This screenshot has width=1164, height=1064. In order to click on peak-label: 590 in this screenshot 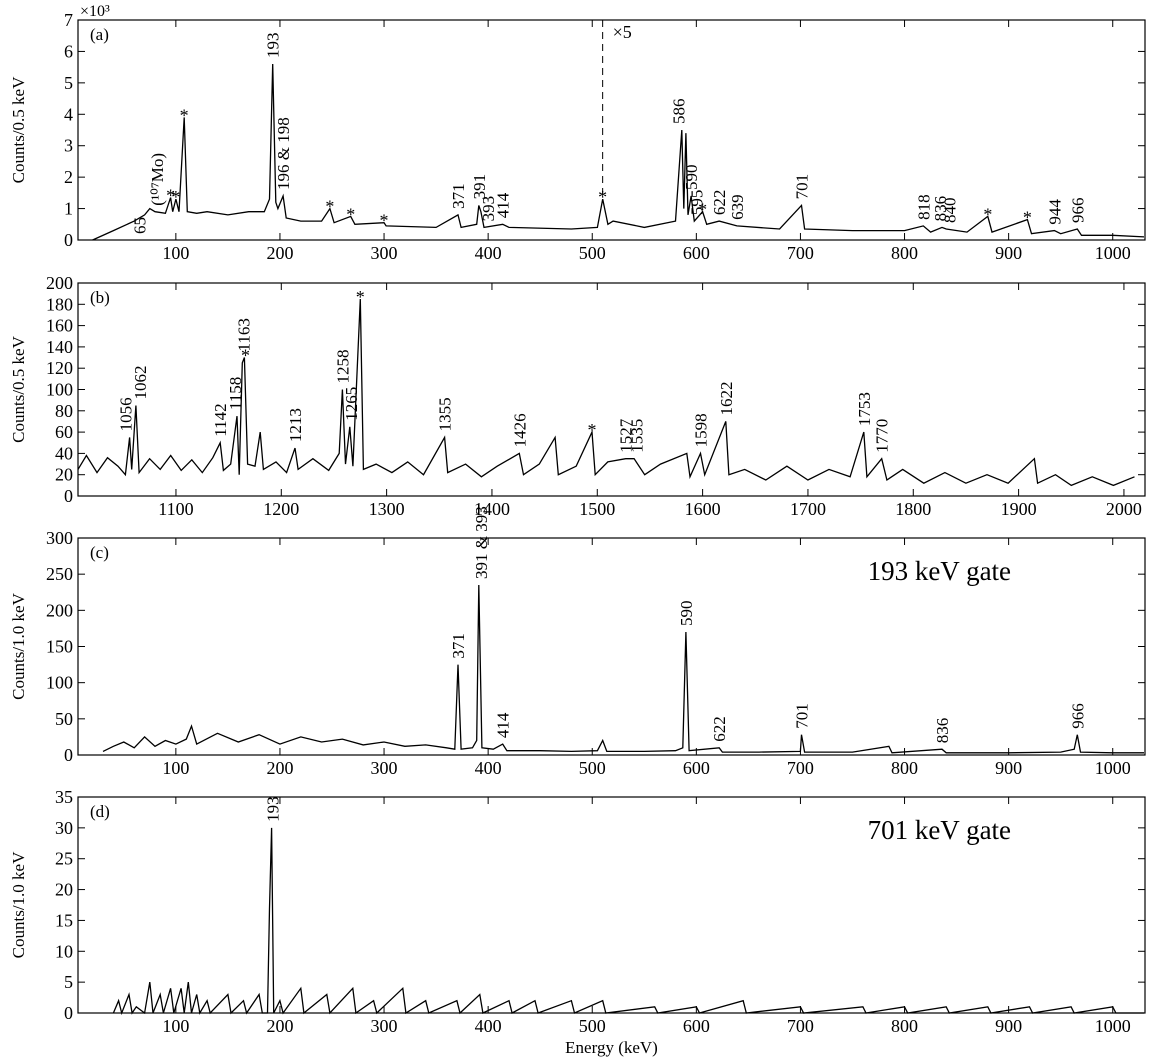, I will do `click(686, 614)`.